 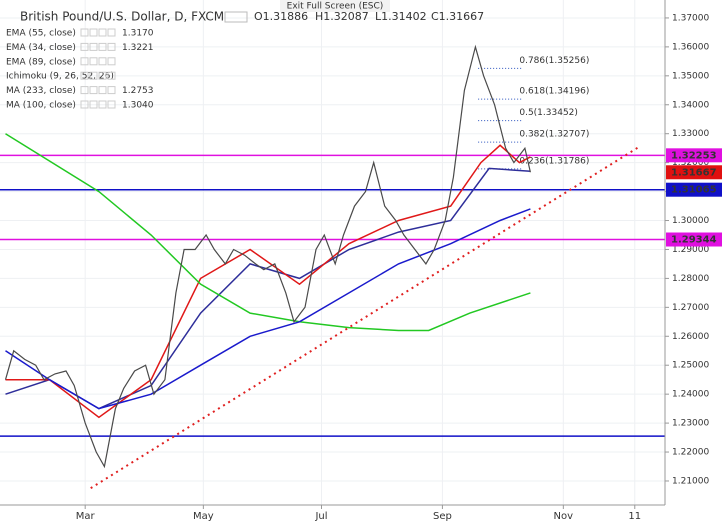 What do you see at coordinates (690, 18) in the screenshot?
I see `y-tick-label: 1.37000` at bounding box center [690, 18].